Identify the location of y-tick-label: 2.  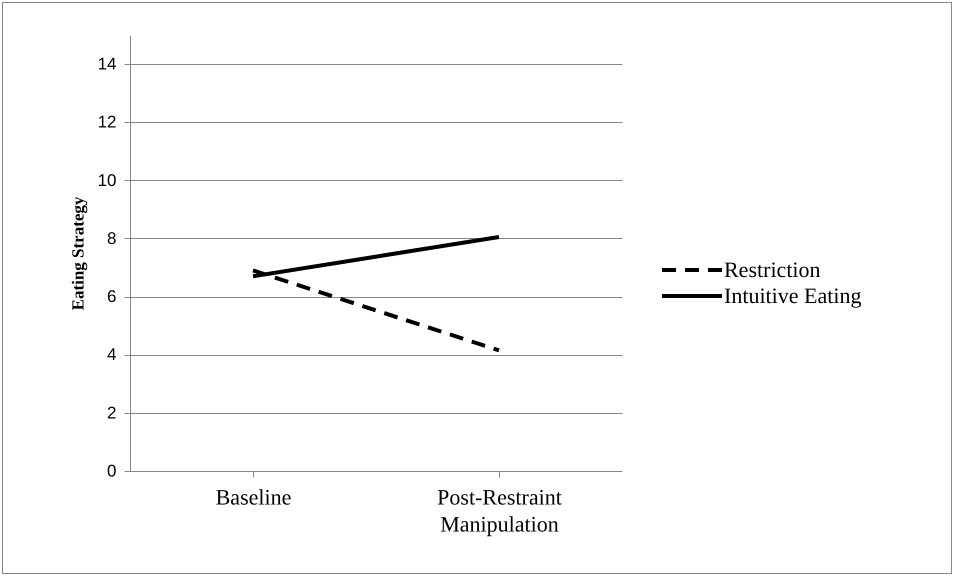
(111, 412).